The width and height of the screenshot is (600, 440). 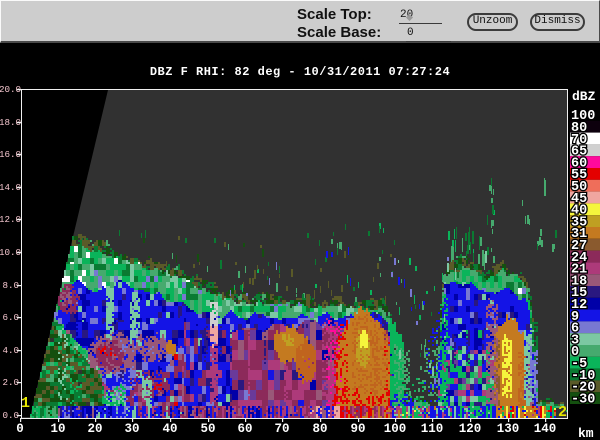 What do you see at coordinates (169, 429) in the screenshot?
I see `svg-text: 40` at bounding box center [169, 429].